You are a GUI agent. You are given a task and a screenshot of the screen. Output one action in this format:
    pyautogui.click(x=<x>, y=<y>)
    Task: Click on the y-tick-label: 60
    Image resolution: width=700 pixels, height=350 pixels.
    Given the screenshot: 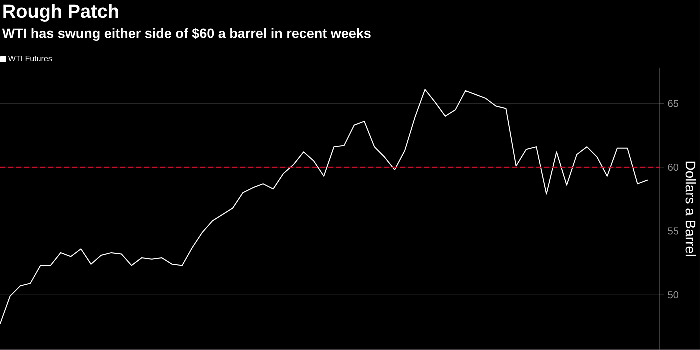 What is the action you would take?
    pyautogui.click(x=673, y=167)
    